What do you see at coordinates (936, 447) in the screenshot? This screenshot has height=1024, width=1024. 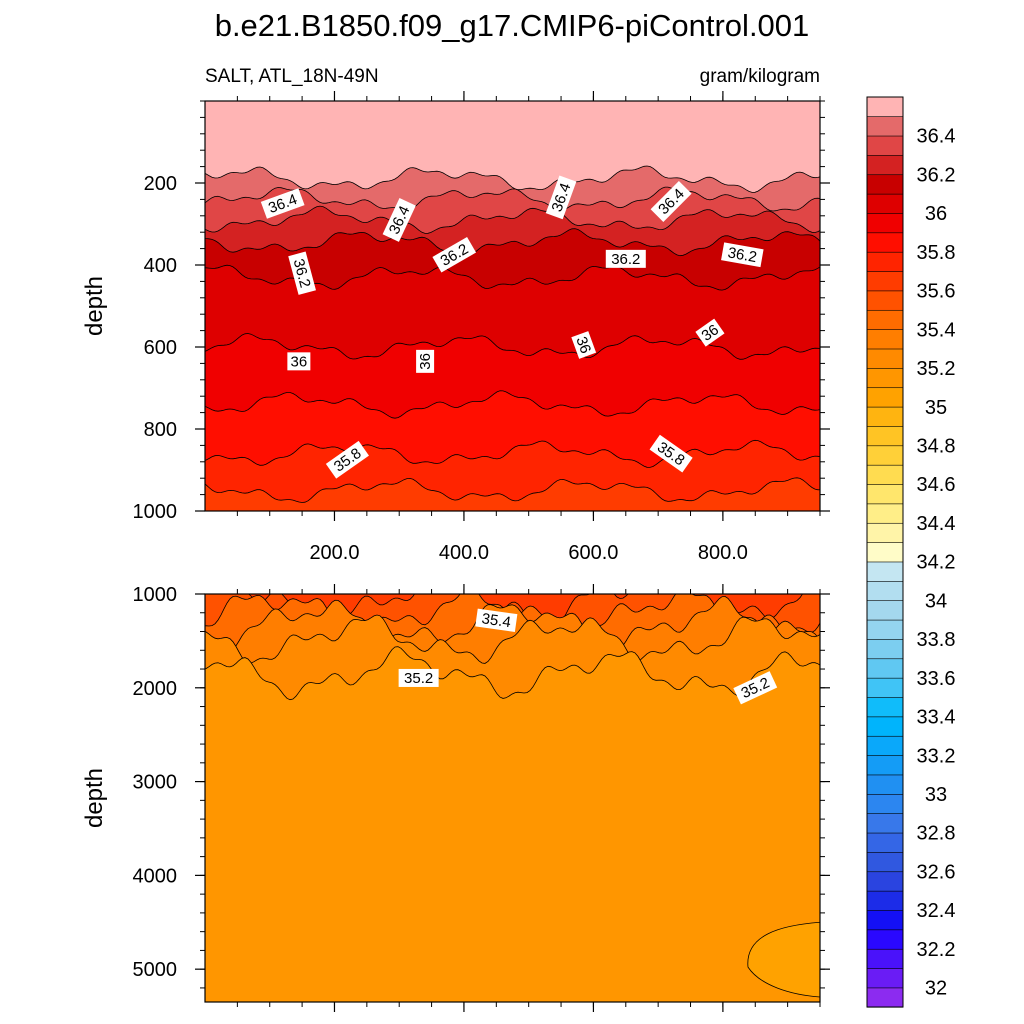 I see `colorbar-label: 34.8` at bounding box center [936, 447].